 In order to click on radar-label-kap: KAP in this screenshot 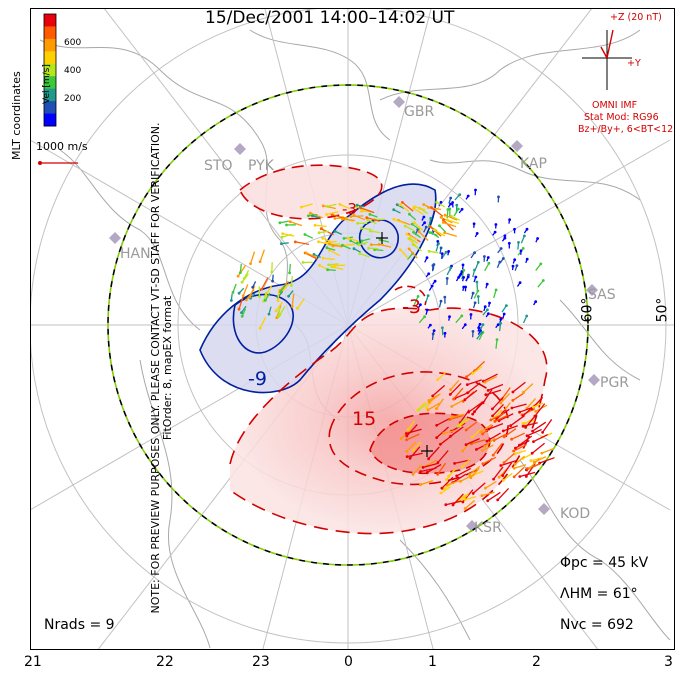, I will do `click(533, 164)`.